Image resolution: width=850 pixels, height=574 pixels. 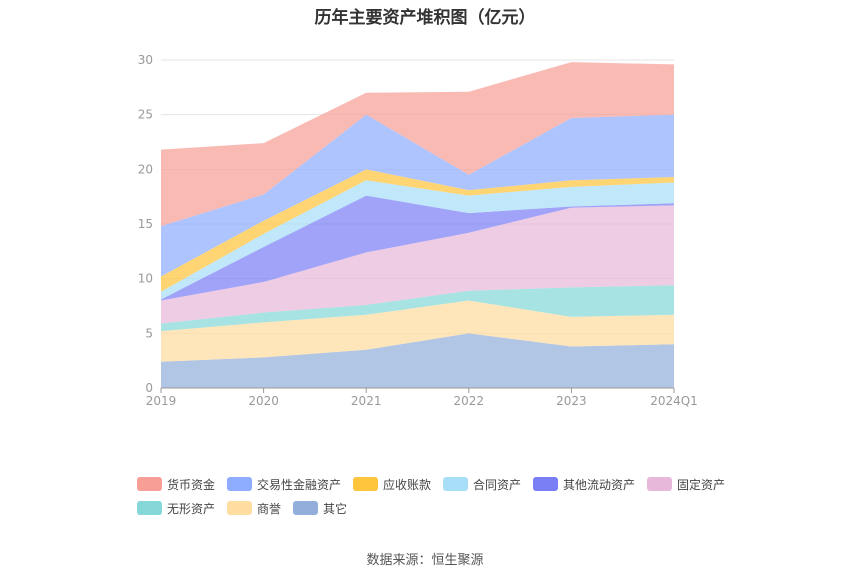 I want to click on y-tick-label: 25, so click(x=145, y=115).